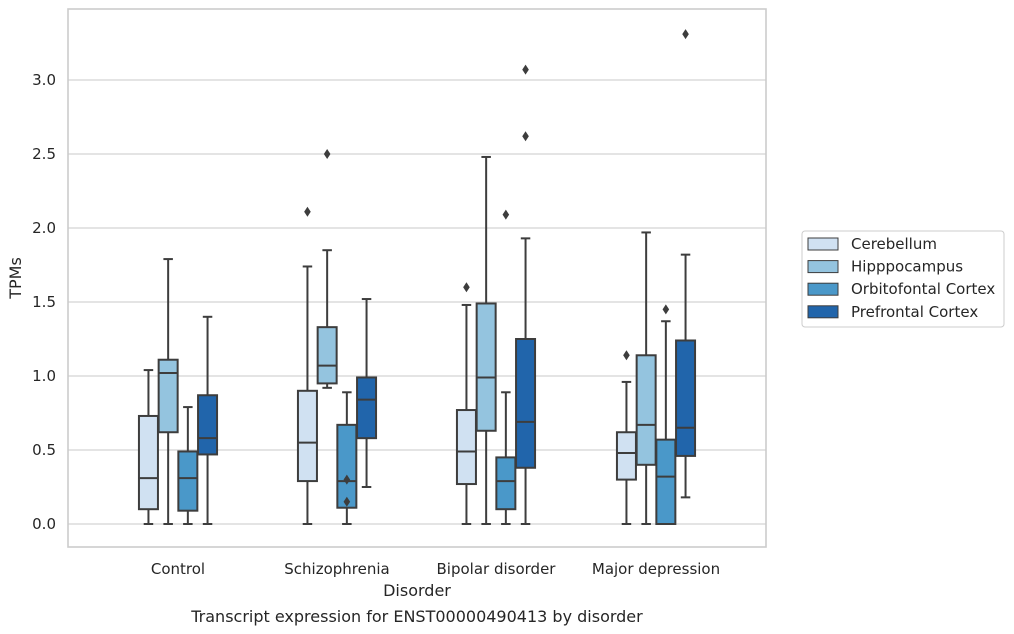 This screenshot has width=1014, height=634. I want to click on y-tick-label: 1.5, so click(44, 302).